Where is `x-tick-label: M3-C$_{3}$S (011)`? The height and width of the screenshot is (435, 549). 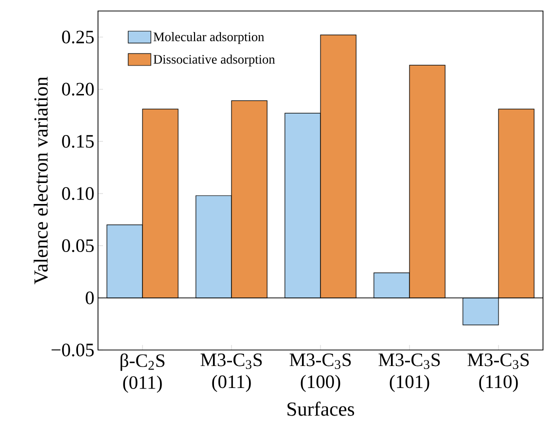 x-tick-label: M3-C$_{3}$S (011) is located at coordinates (231, 373).